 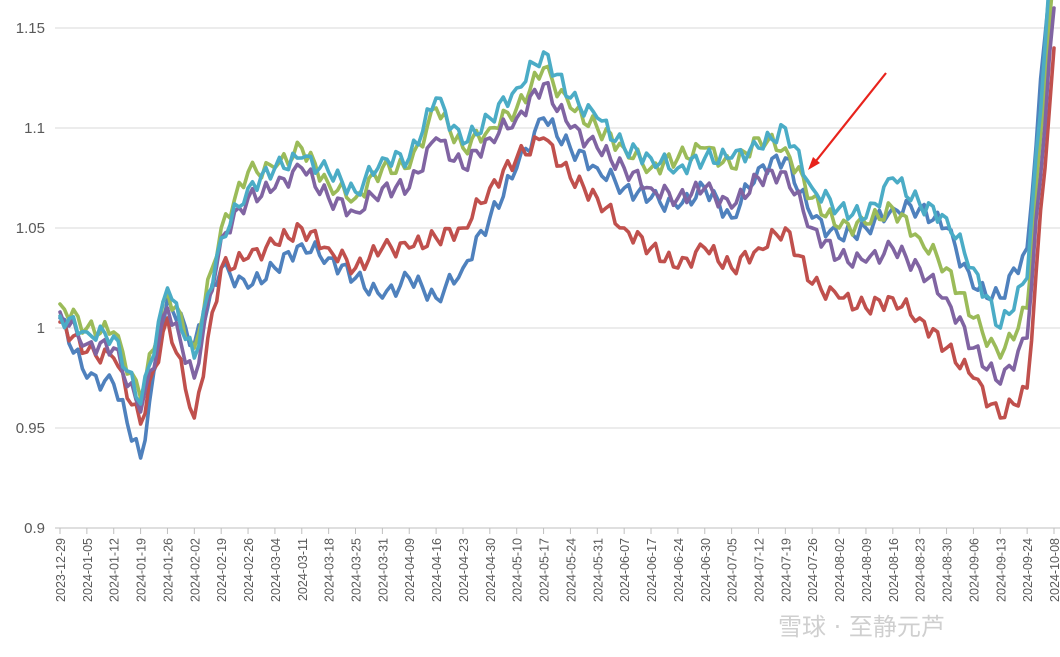 I want to click on x-tick-label: 2024-03-25, so click(x=357, y=570).